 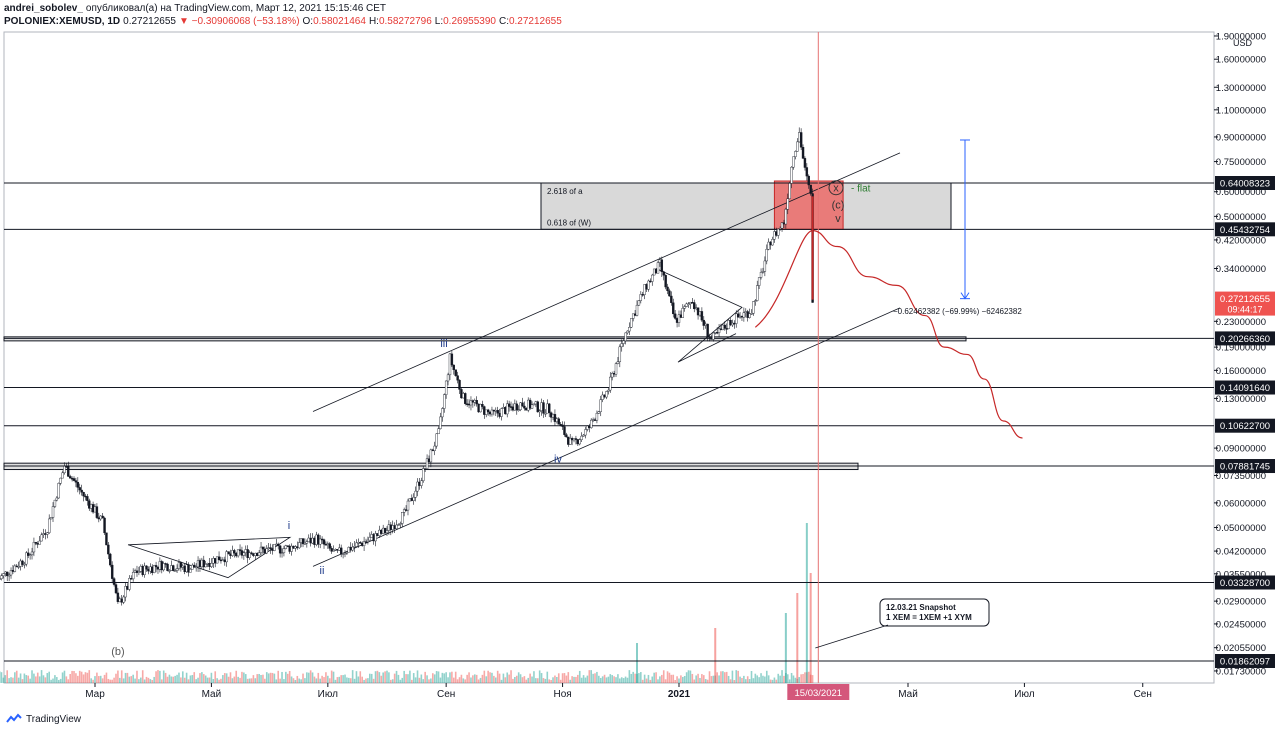 I want to click on symbol-interval: POLONIEX:XEMUSD, 1D, so click(x=62, y=21).